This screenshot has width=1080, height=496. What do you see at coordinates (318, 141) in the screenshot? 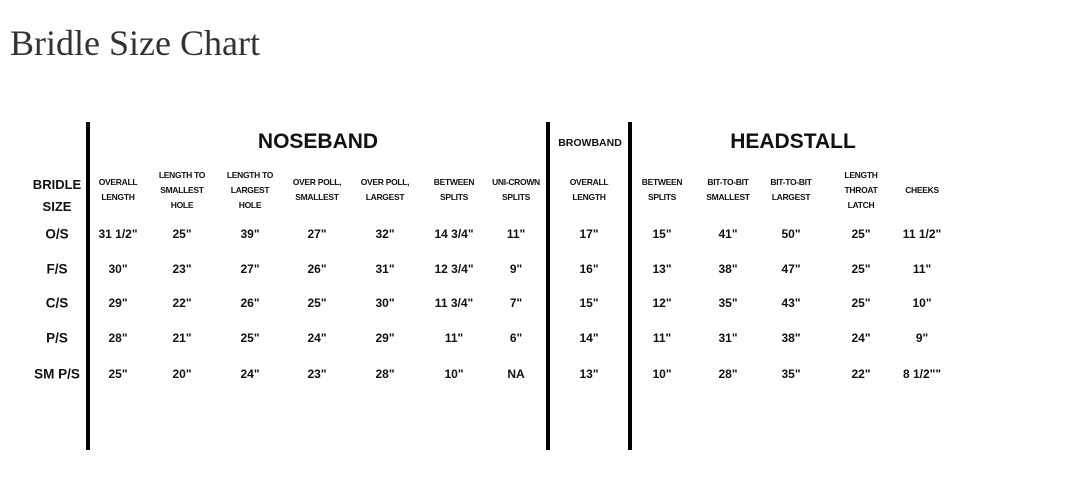
I see `section-header-noseband: NOSEBAND` at bounding box center [318, 141].